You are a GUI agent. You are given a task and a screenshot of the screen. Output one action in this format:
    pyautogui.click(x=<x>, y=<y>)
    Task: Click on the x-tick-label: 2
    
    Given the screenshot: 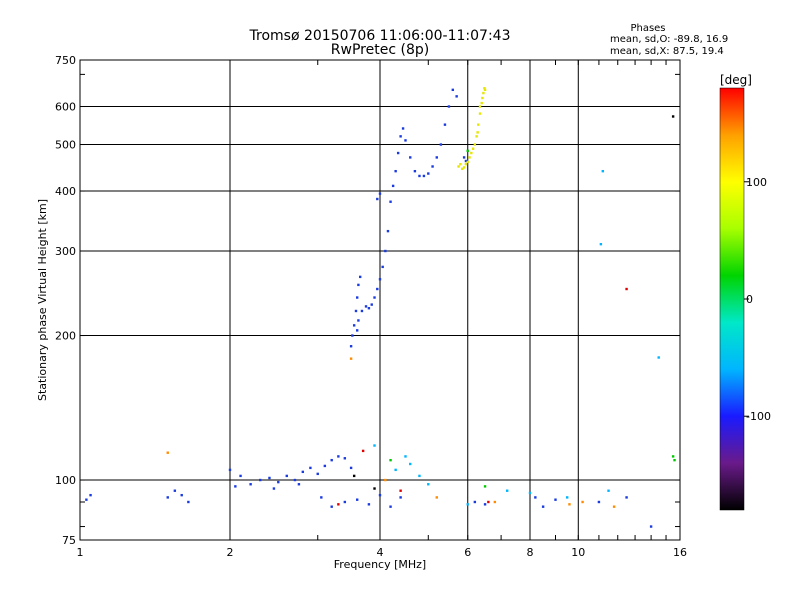 What is the action you would take?
    pyautogui.click(x=230, y=552)
    